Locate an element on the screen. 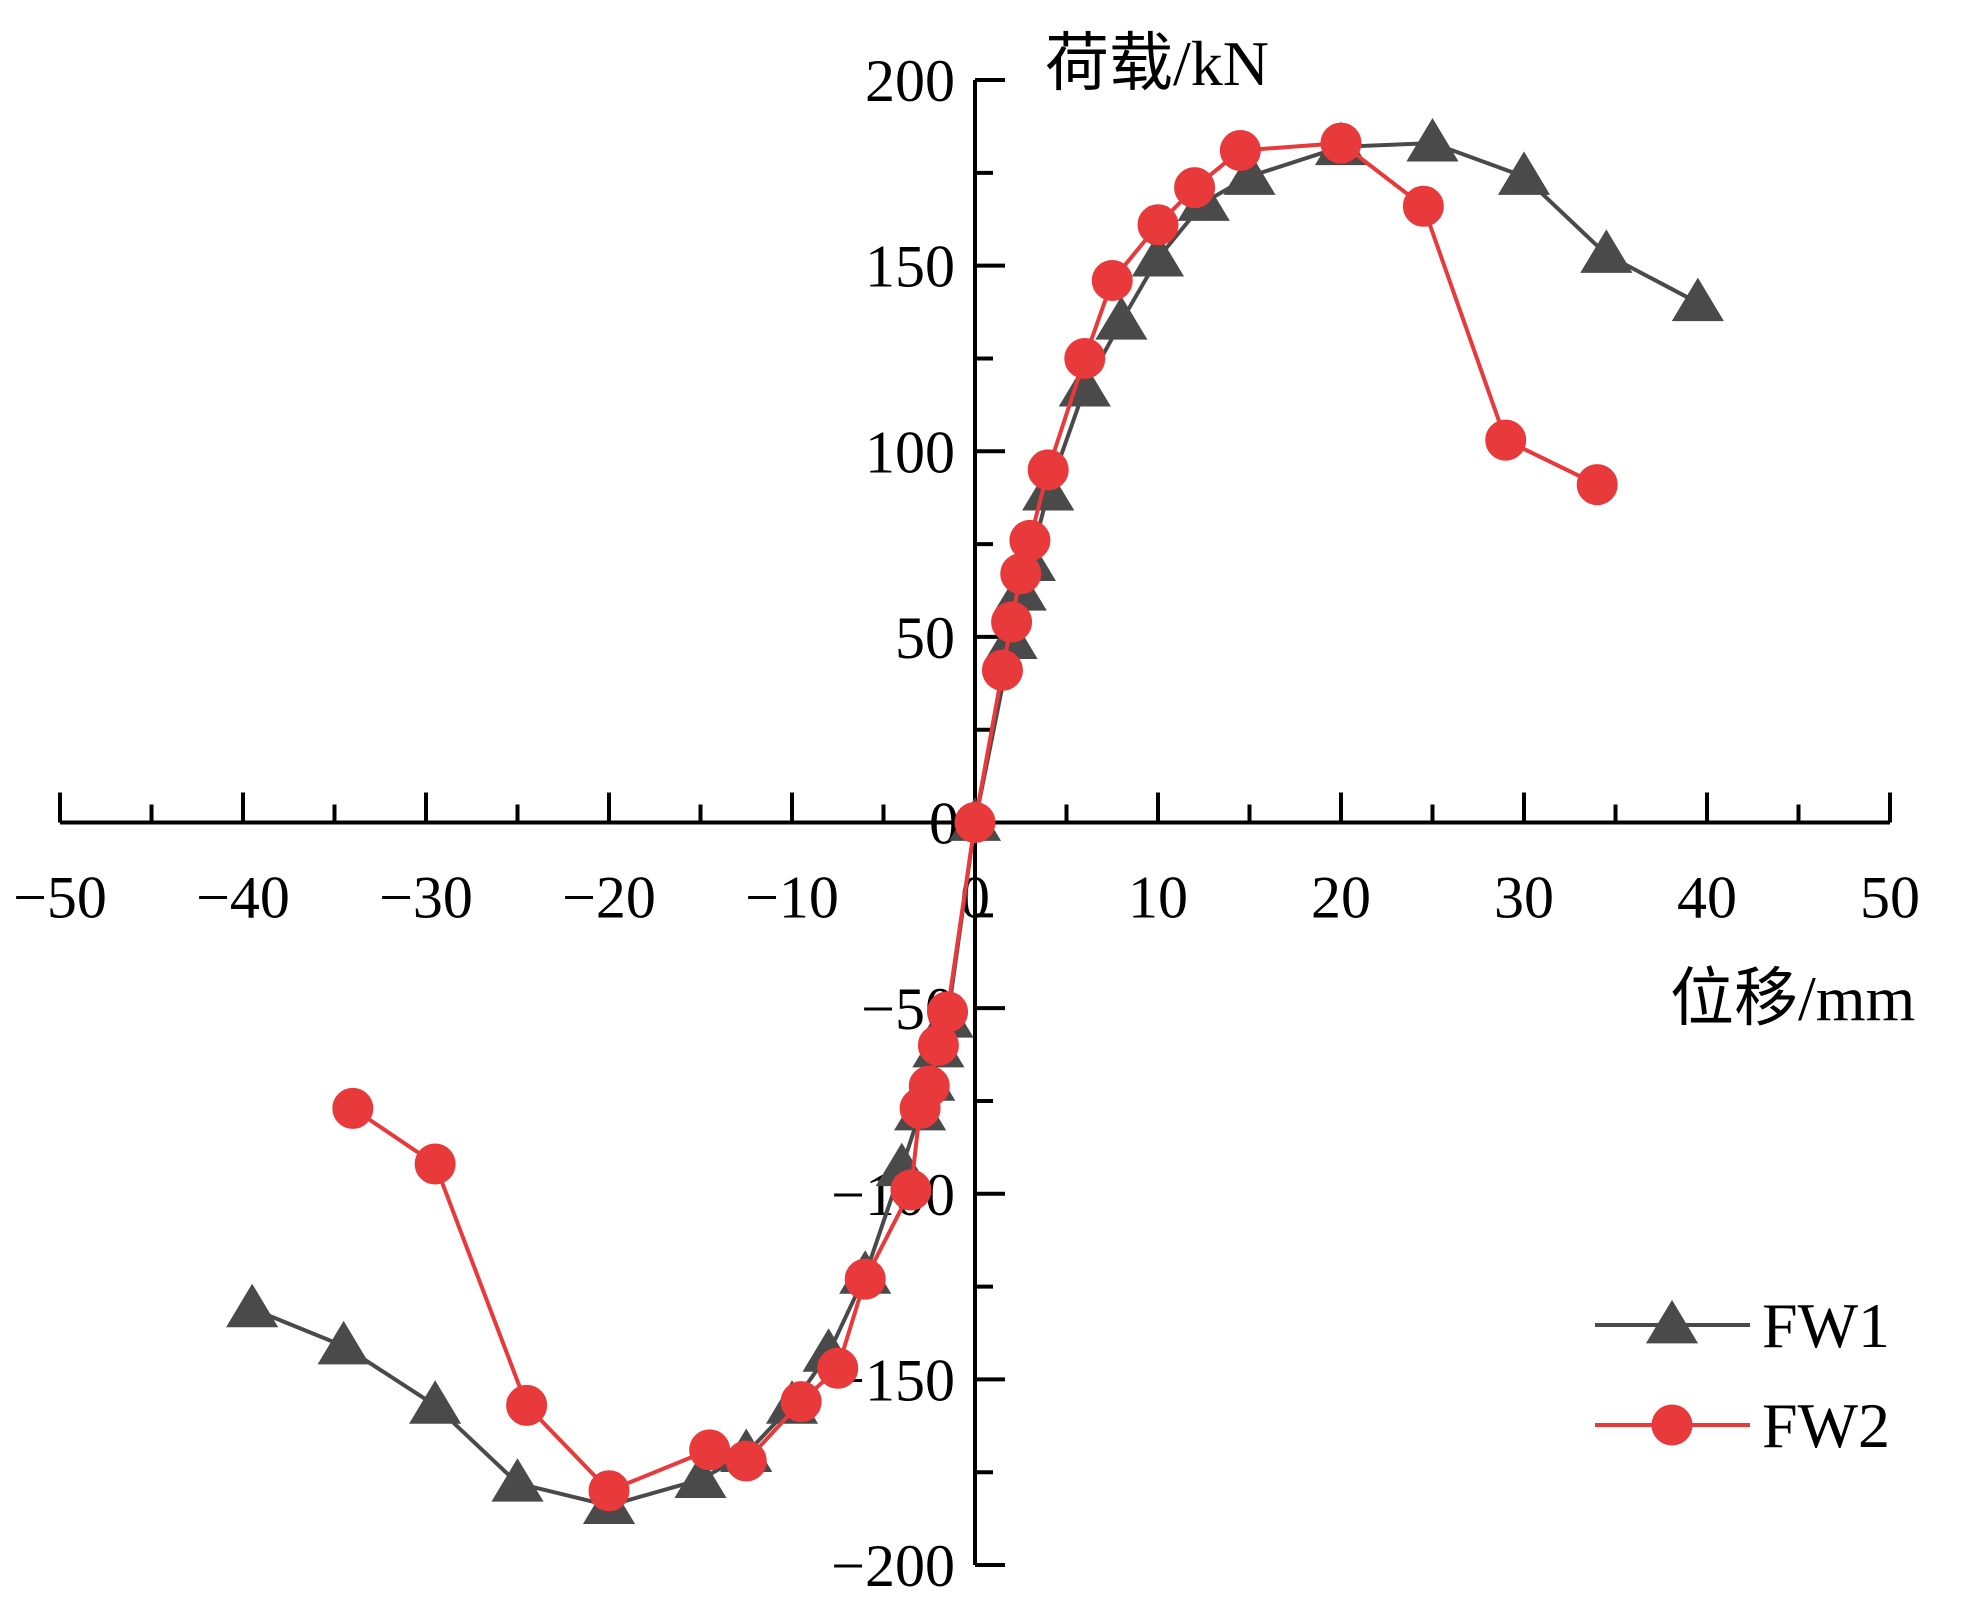 The height and width of the screenshot is (1616, 1972). x-tick-label: −10 is located at coordinates (792, 898).